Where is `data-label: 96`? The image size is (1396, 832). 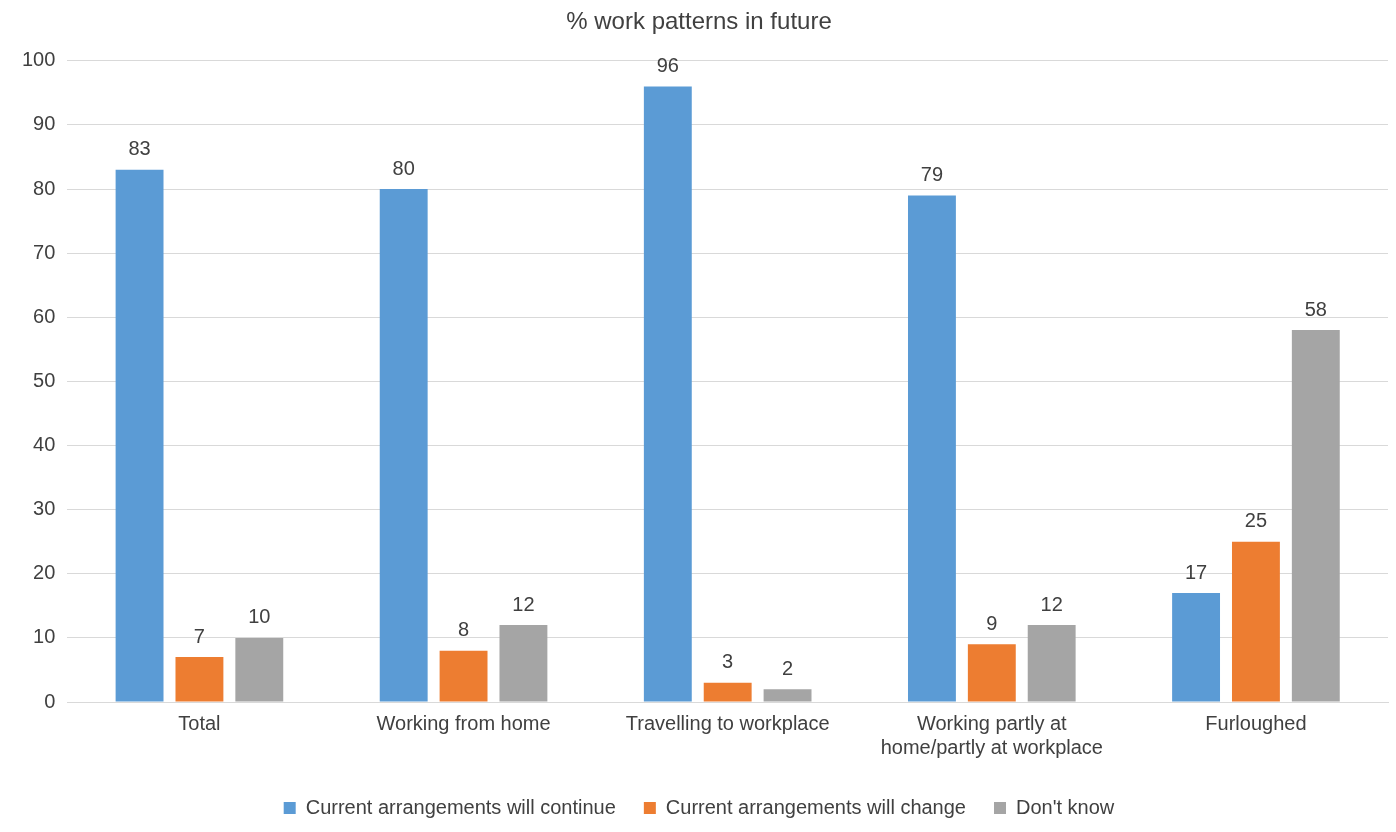
data-label: 96 is located at coordinates (667, 64).